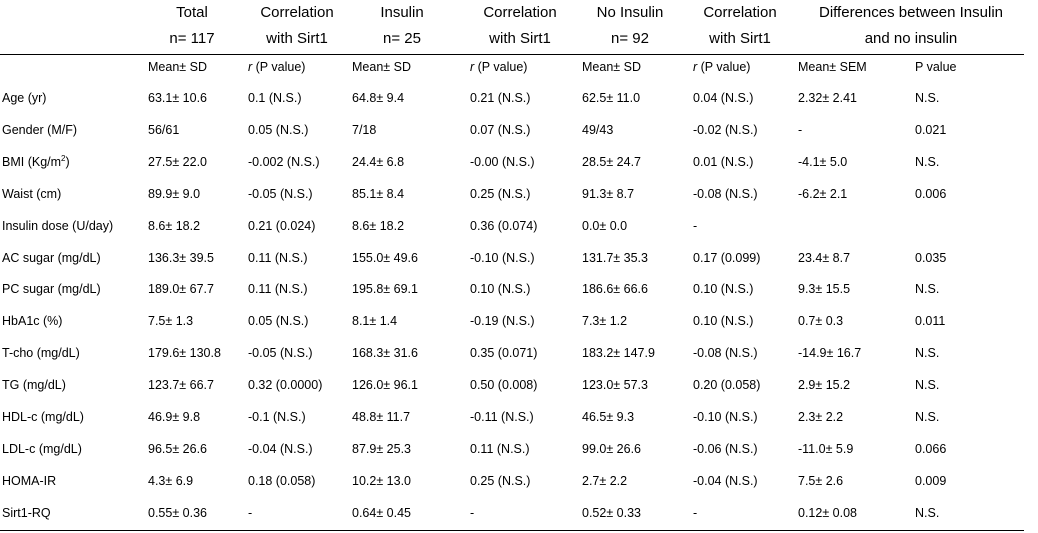 The width and height of the screenshot is (1038, 533). Describe the element at coordinates (598, 129) in the screenshot. I see `table-cell: 49/43` at that location.